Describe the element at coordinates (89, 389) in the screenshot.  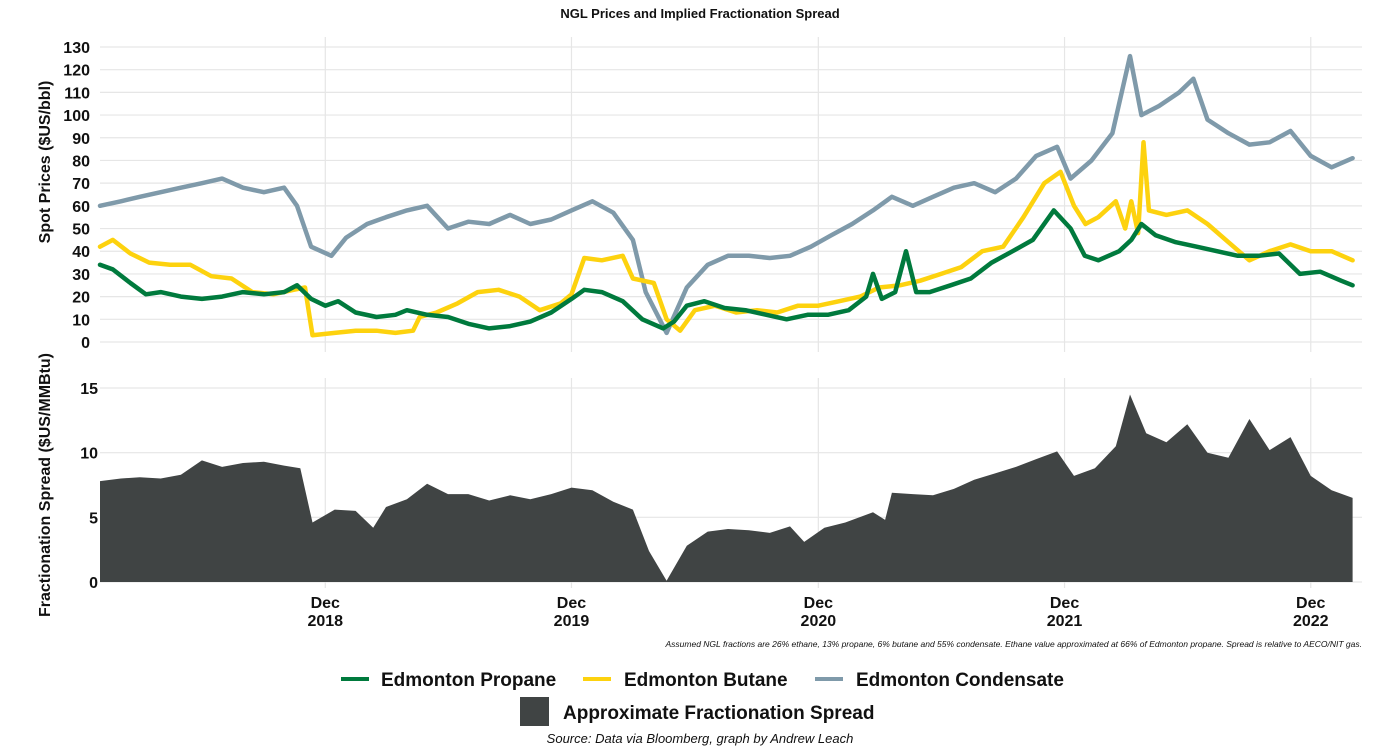
I see `bottom-y-tick-label: 15` at that location.